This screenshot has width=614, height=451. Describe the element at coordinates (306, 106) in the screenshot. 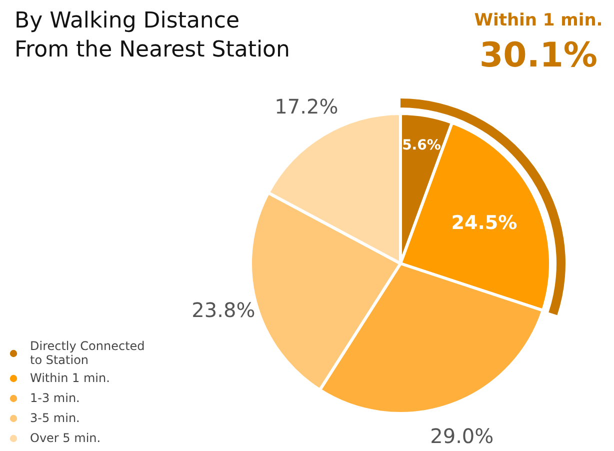

I see `data-label: 17.2%` at that location.